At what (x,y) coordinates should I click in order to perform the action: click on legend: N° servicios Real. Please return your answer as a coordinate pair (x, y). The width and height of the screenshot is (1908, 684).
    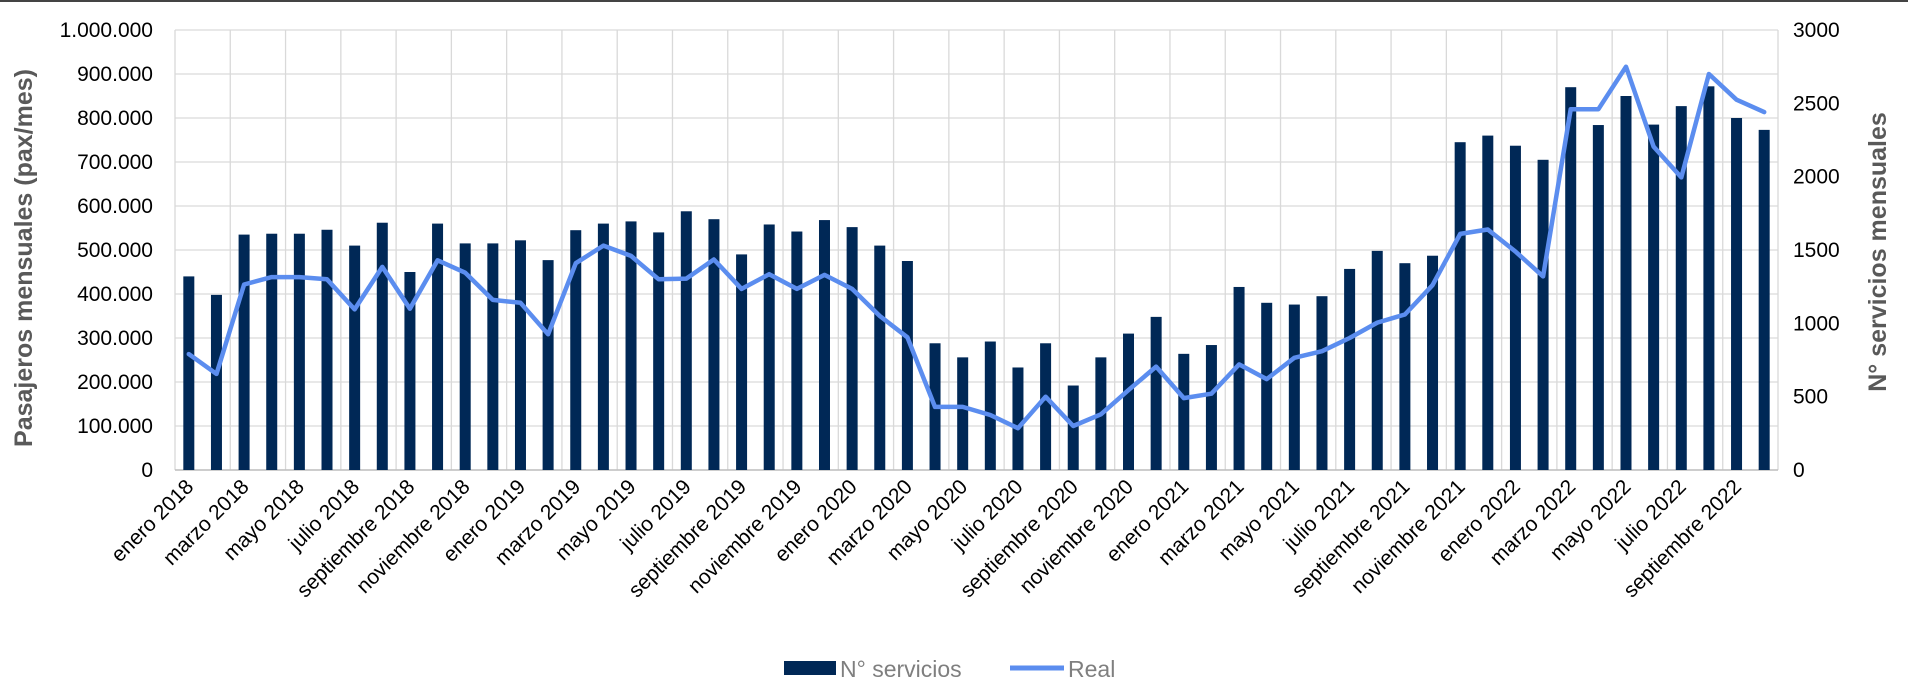
    Looking at the image, I should click on (949, 669).